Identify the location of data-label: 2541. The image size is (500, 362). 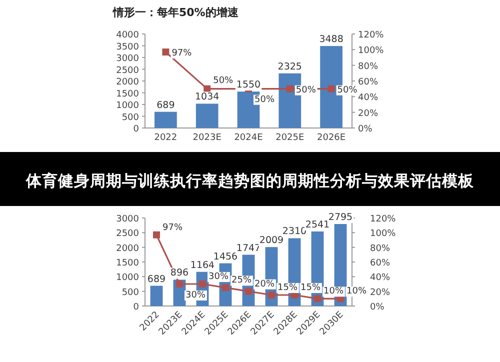
(317, 224).